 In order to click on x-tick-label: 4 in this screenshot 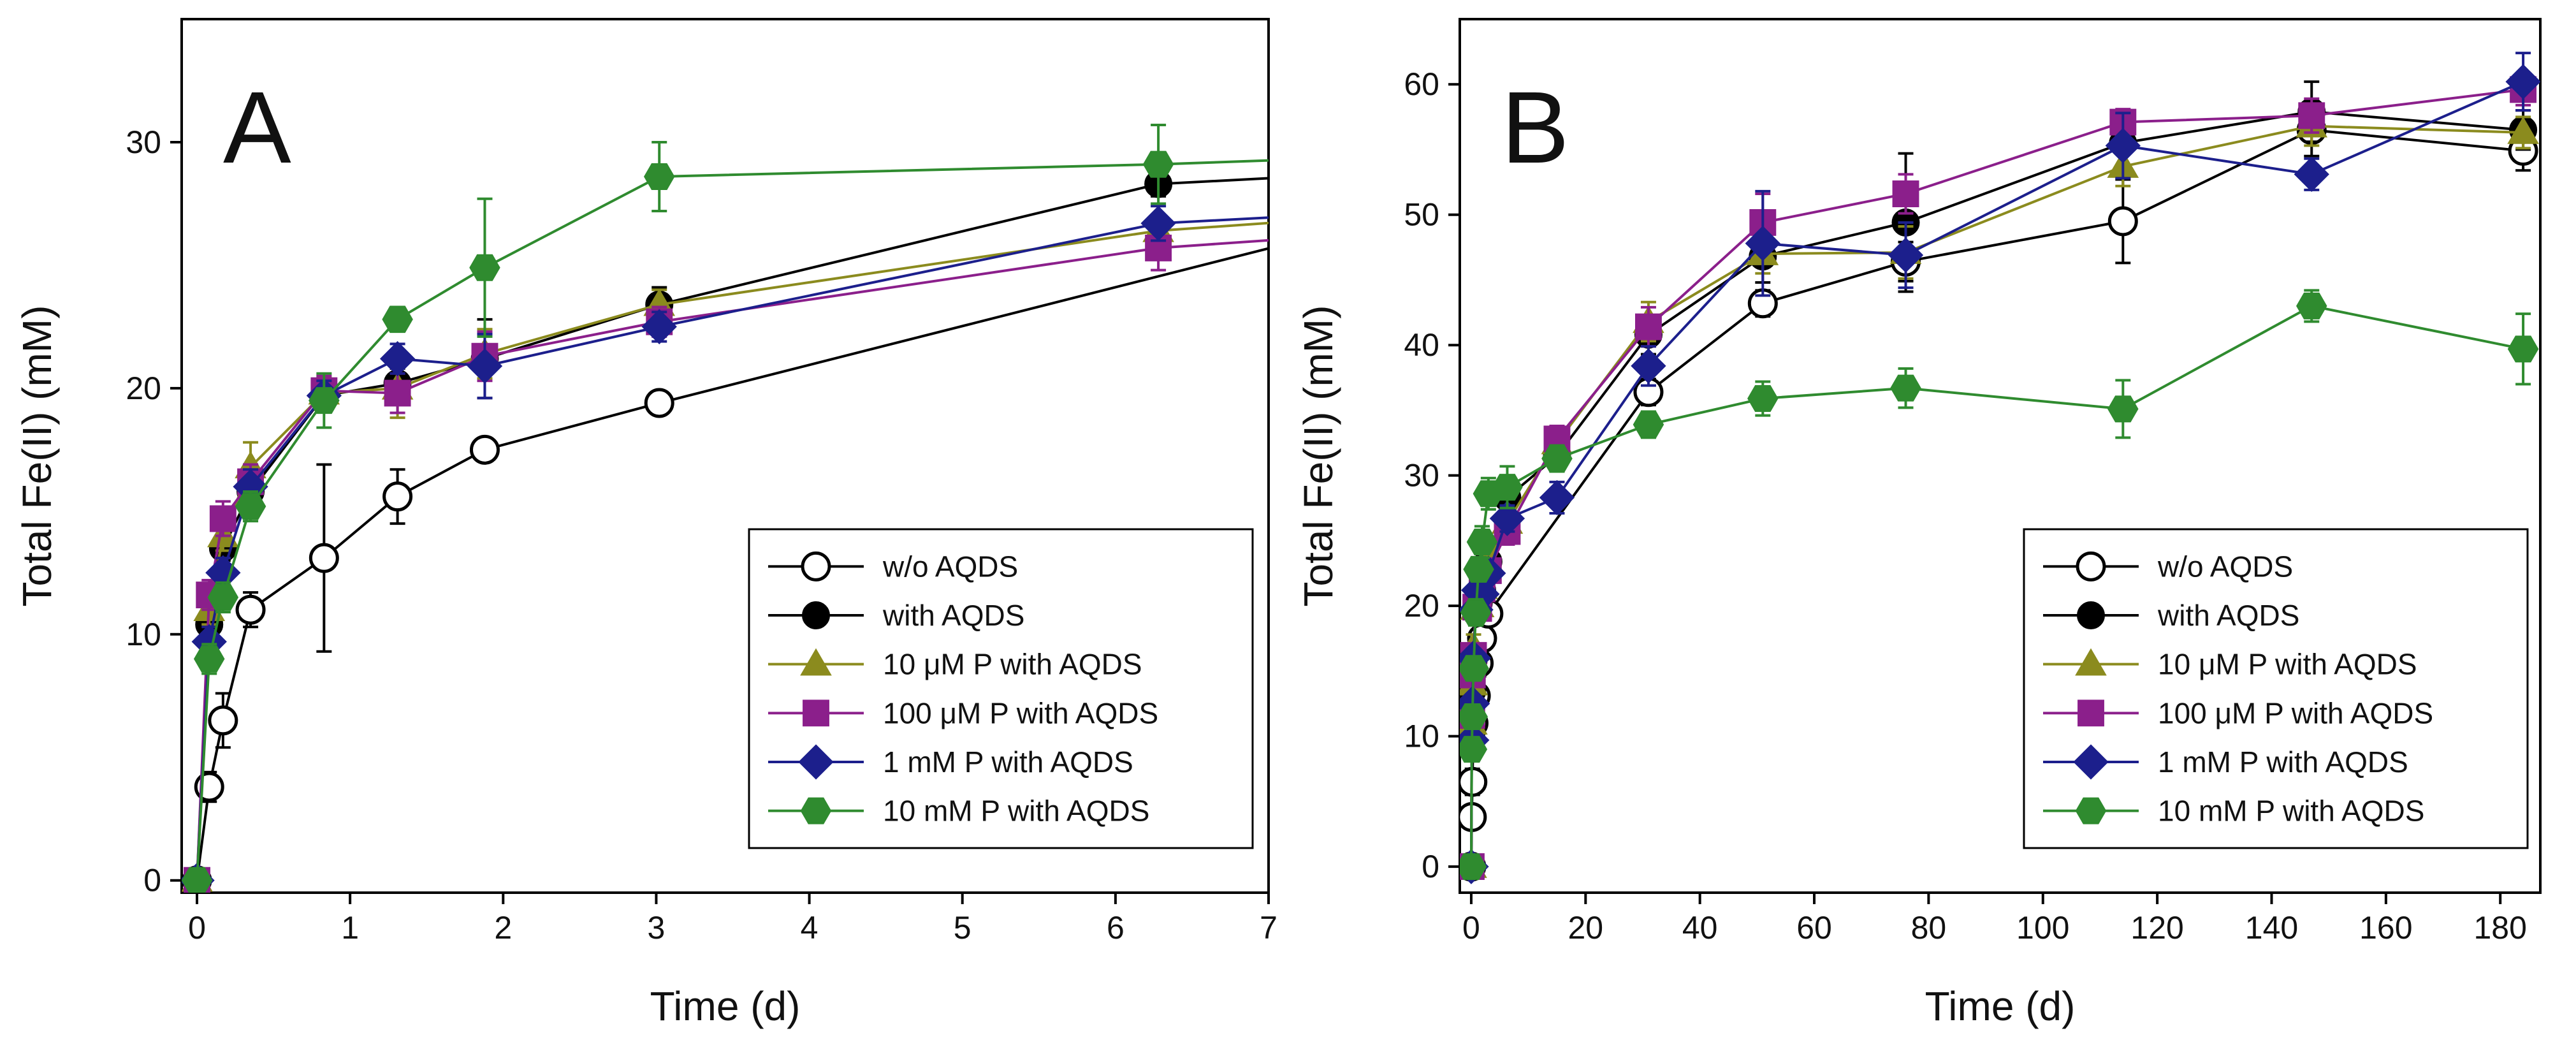, I will do `click(810, 928)`.